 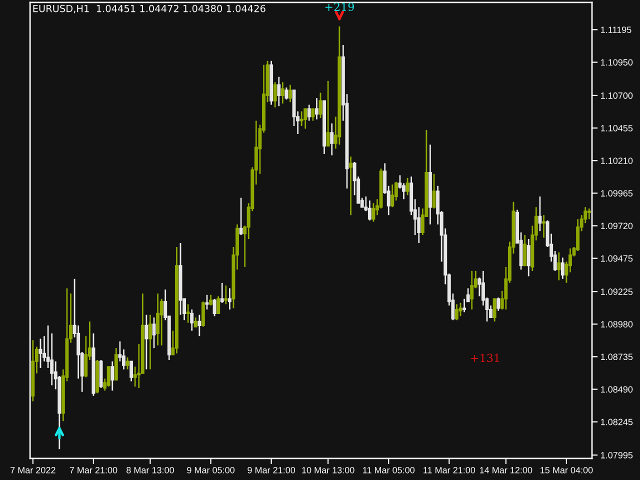 I want to click on y-tick-label: 1.07995, so click(x=617, y=455).